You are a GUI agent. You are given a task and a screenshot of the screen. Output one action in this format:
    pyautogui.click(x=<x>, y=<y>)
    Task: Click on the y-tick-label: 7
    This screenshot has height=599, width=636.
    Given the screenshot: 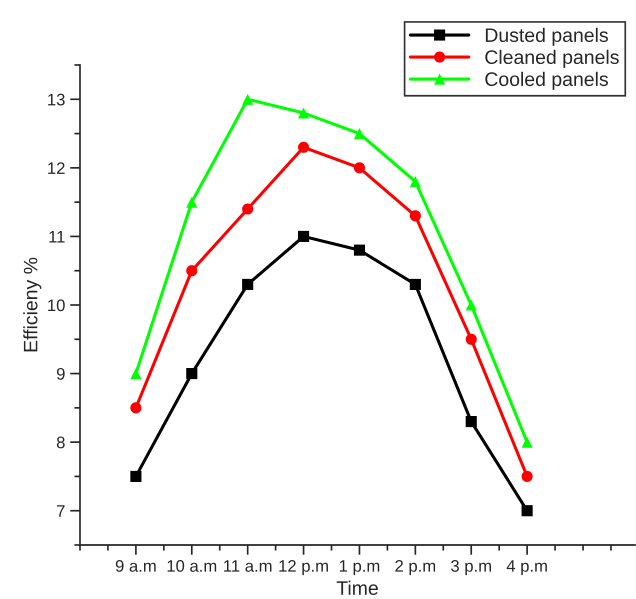 What is the action you would take?
    pyautogui.click(x=61, y=511)
    